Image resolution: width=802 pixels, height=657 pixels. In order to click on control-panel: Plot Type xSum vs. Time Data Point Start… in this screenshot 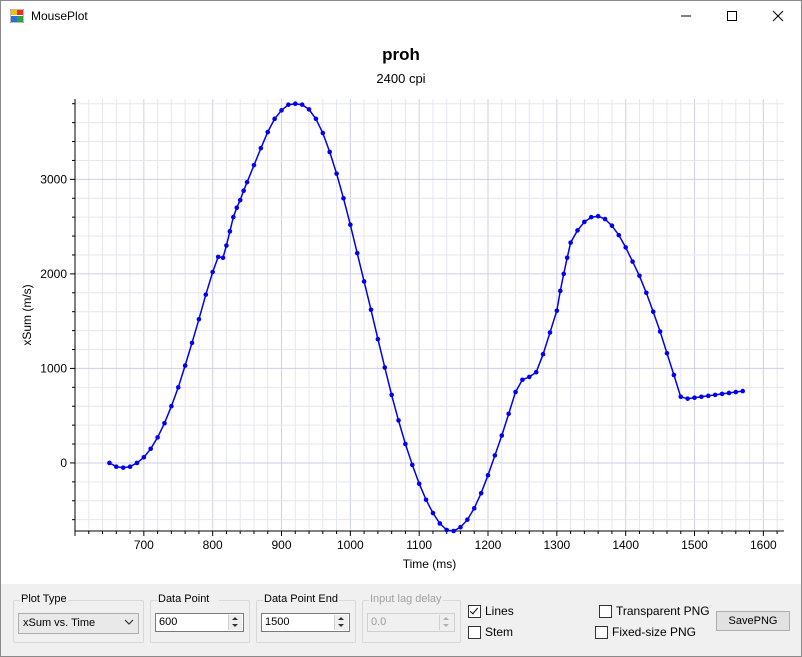, I will do `click(401, 620)`.